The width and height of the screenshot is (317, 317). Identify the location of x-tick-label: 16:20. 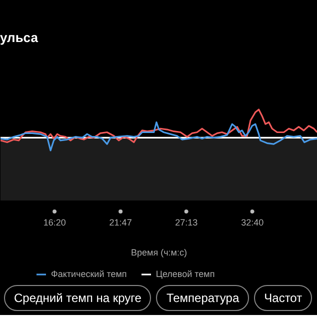
(54, 223).